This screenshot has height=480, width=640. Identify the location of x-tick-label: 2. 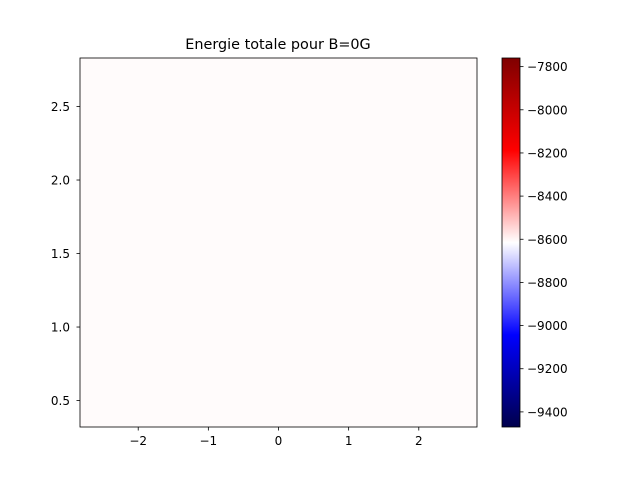
(419, 441).